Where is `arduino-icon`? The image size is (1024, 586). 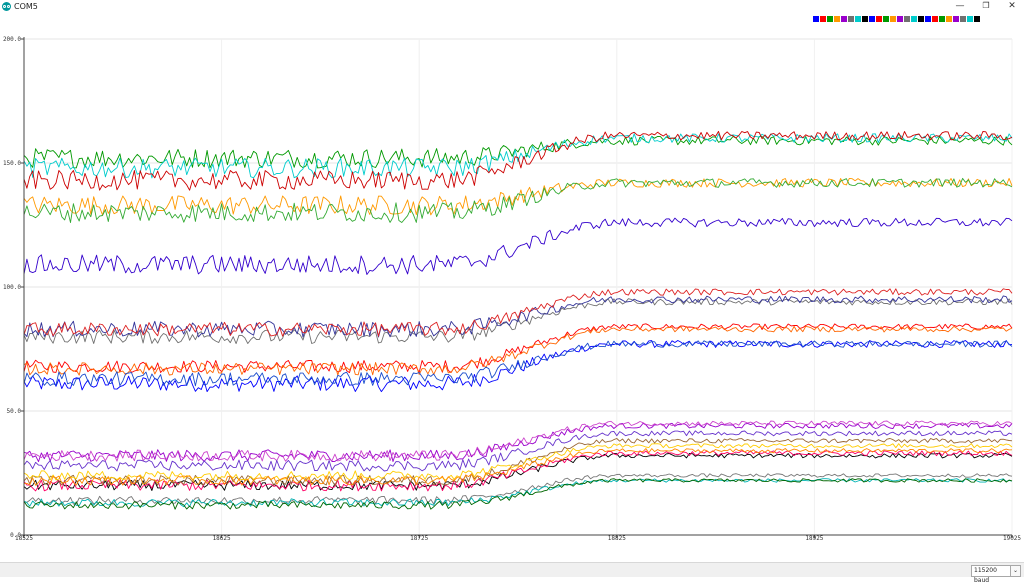 arduino-icon is located at coordinates (6, 6).